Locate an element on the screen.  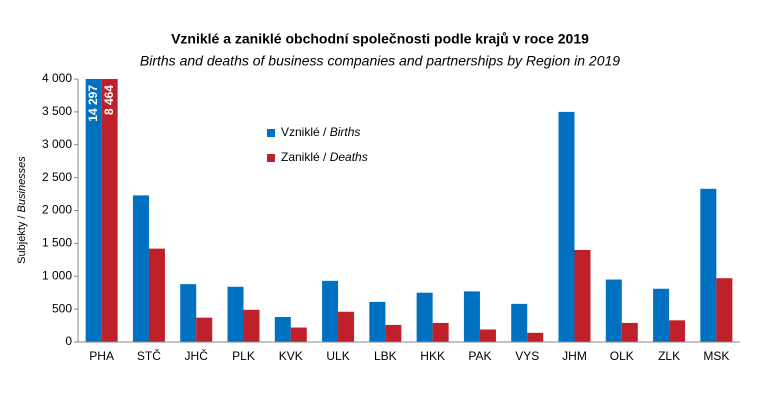
x-tick-label: ZLK is located at coordinates (669, 356).